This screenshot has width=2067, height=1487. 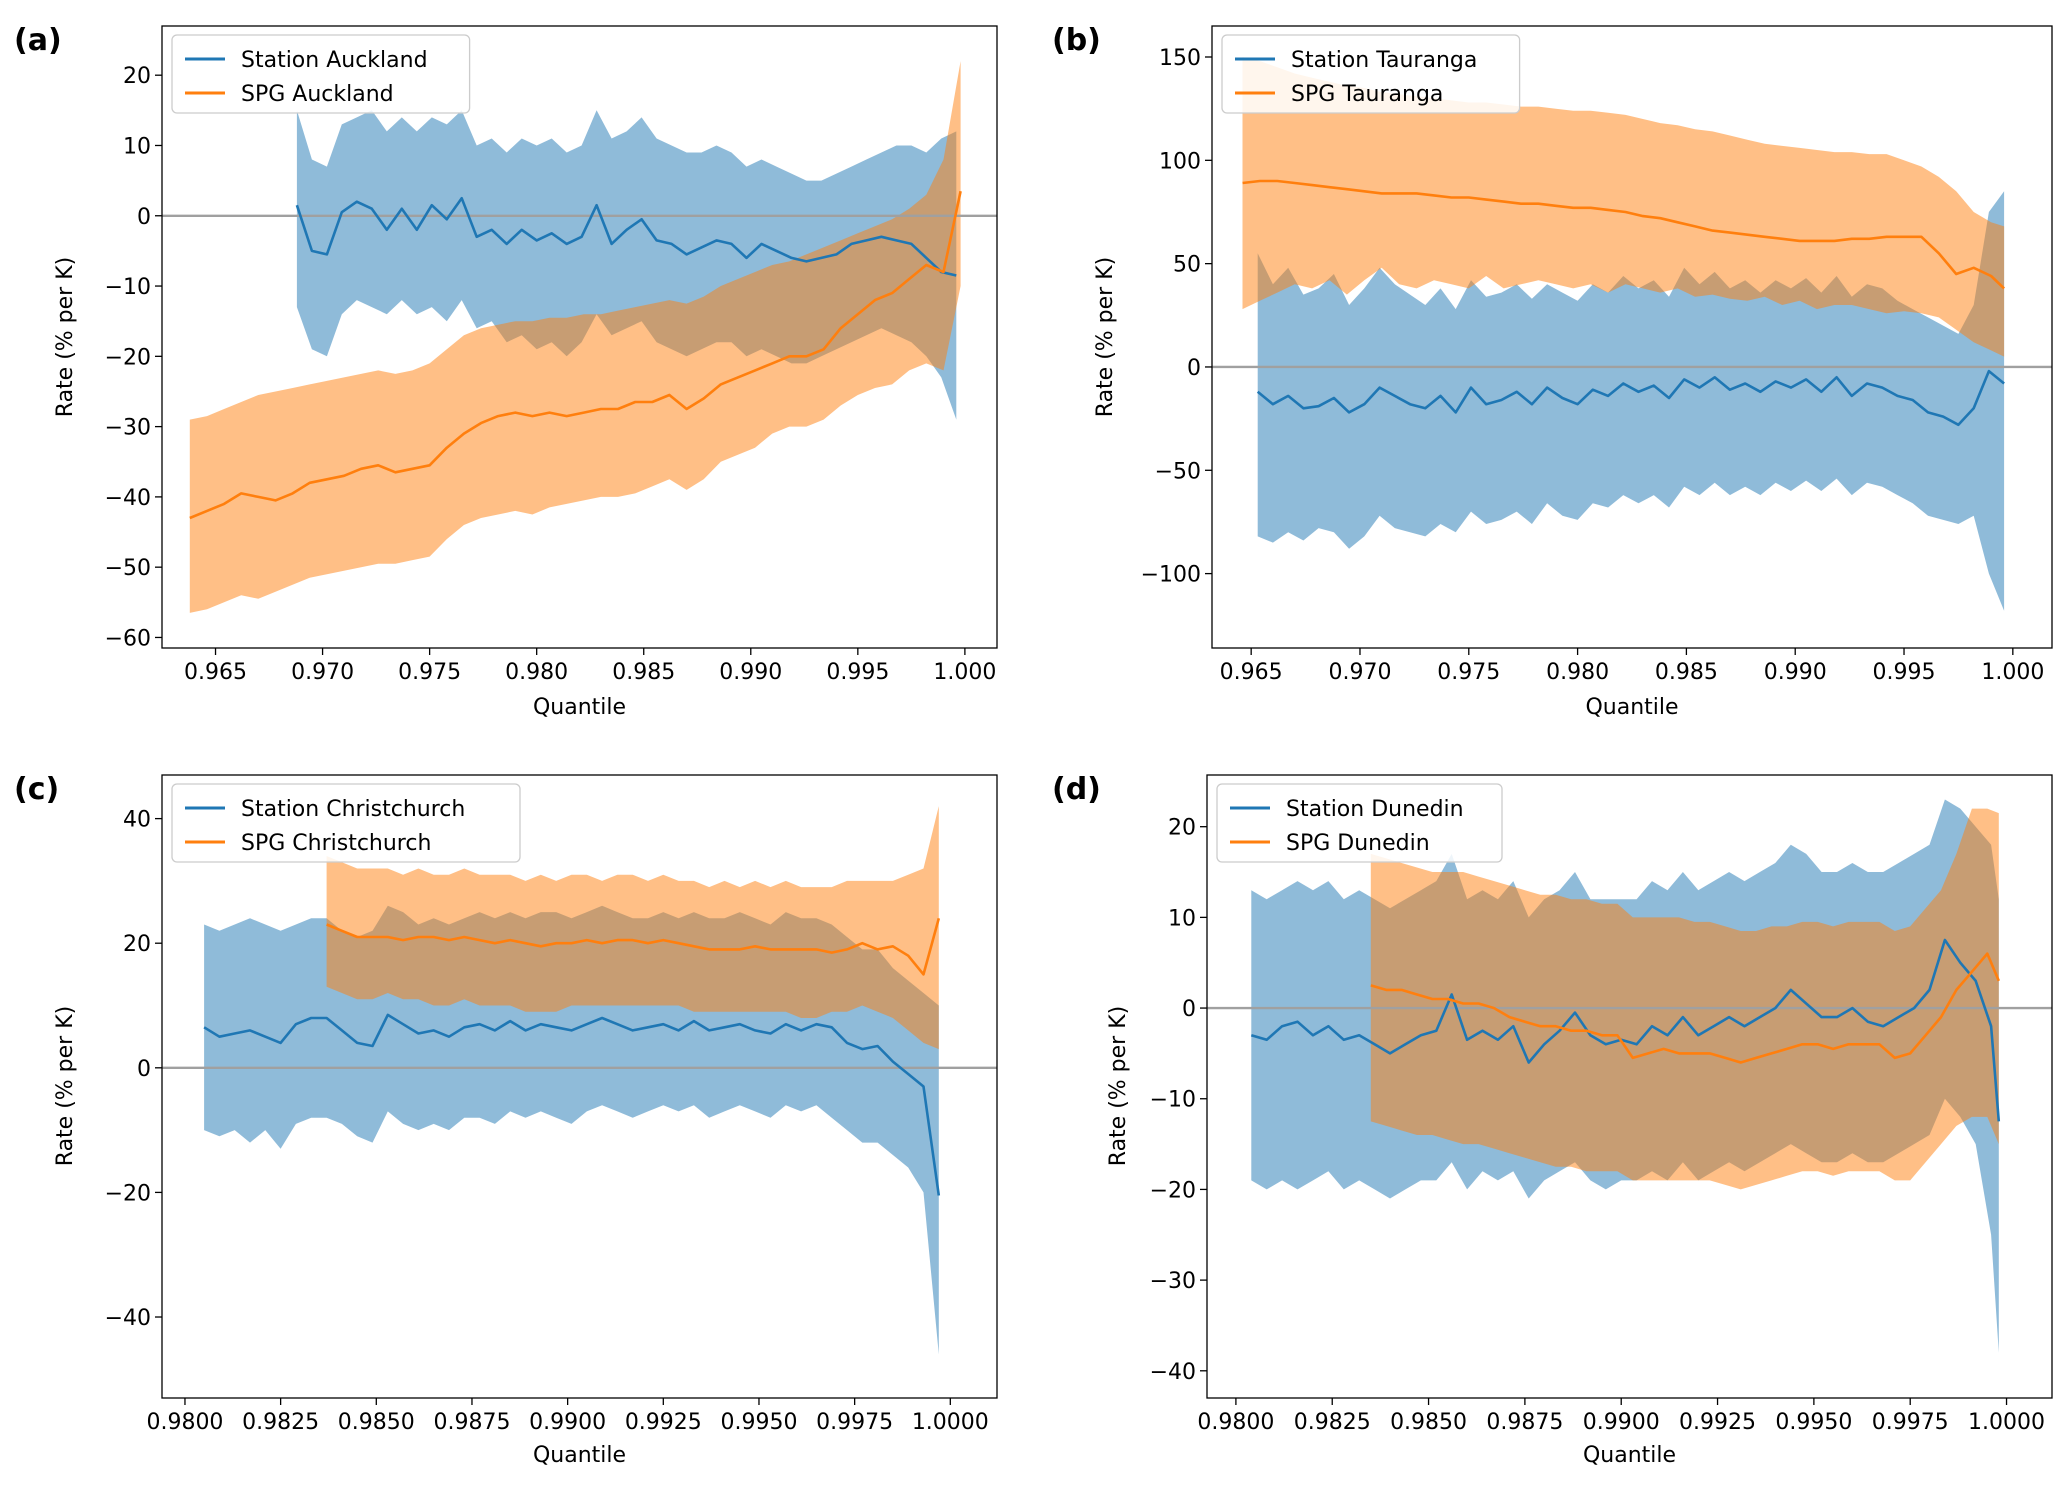 I want to click on legend-label: Station Tauranga, so click(x=1384, y=60).